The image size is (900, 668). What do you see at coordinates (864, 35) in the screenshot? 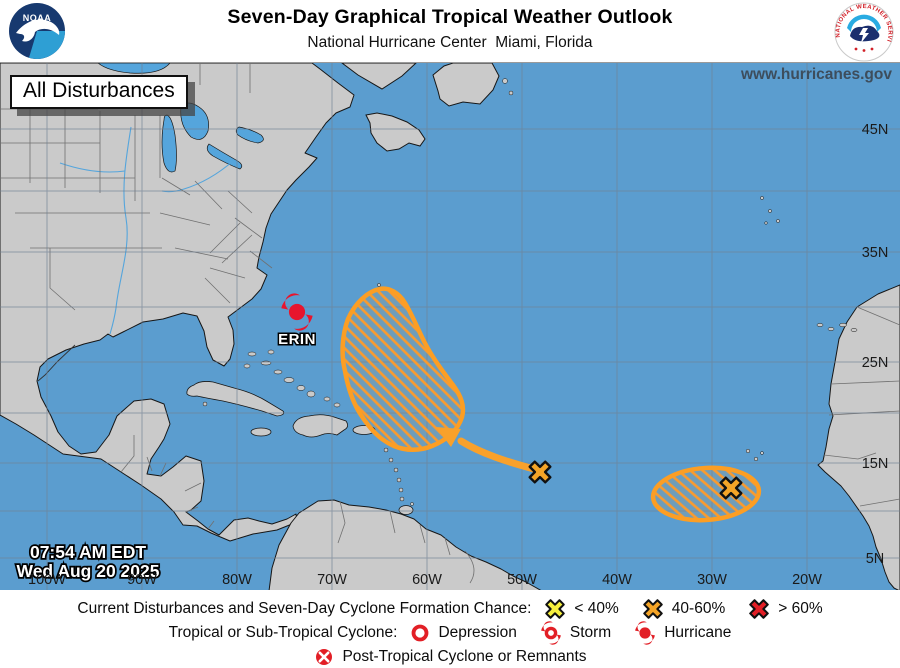
I see `nws-lightning` at bounding box center [864, 35].